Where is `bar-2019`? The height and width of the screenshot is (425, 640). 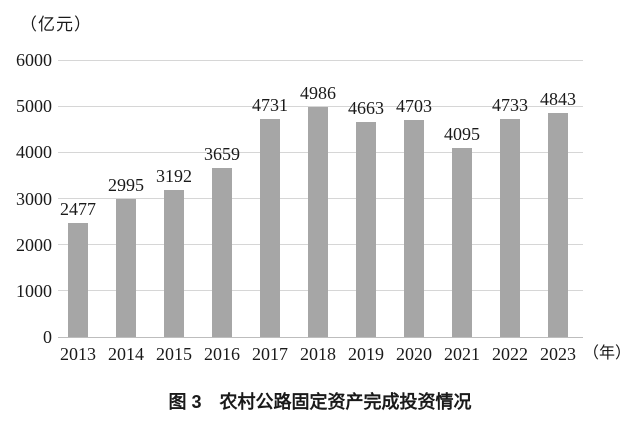
bar-2019 is located at coordinates (366, 229).